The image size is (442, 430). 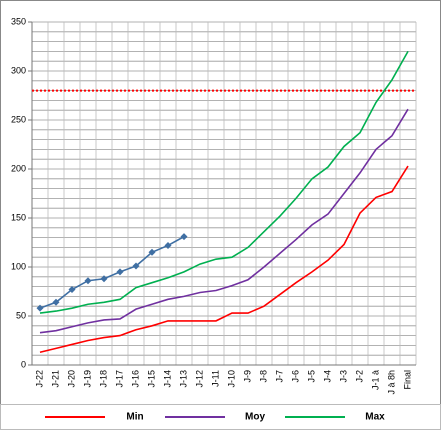 I want to click on y-tick-label: 350, so click(x=18, y=21).